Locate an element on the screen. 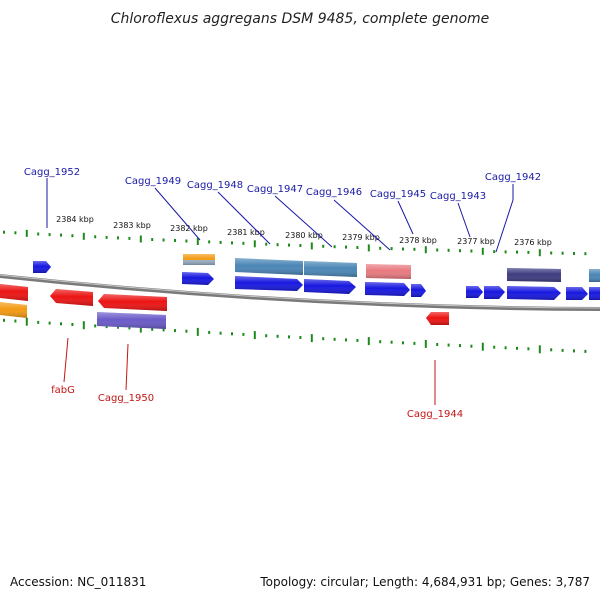  kbp-label: 2383 kbp is located at coordinates (132, 225).